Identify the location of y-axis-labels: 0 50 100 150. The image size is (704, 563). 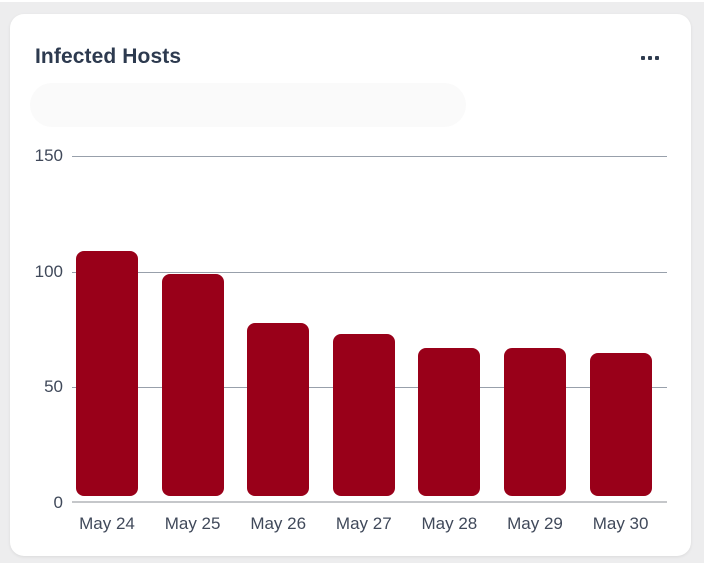
(36, 329).